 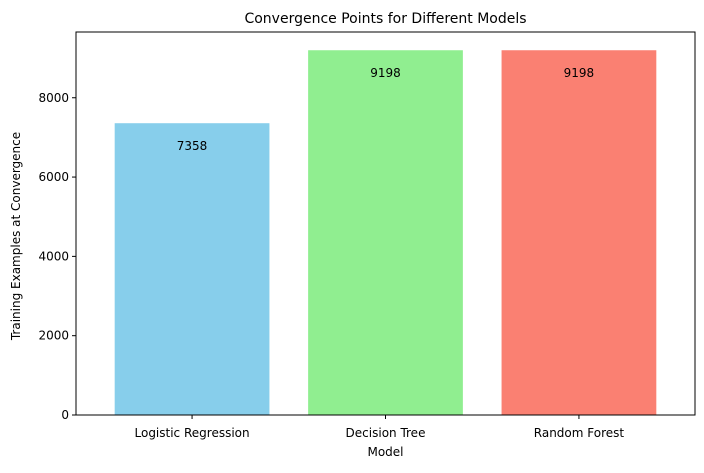 What do you see at coordinates (53, 256) in the screenshot?
I see `y-tick-label: 4000` at bounding box center [53, 256].